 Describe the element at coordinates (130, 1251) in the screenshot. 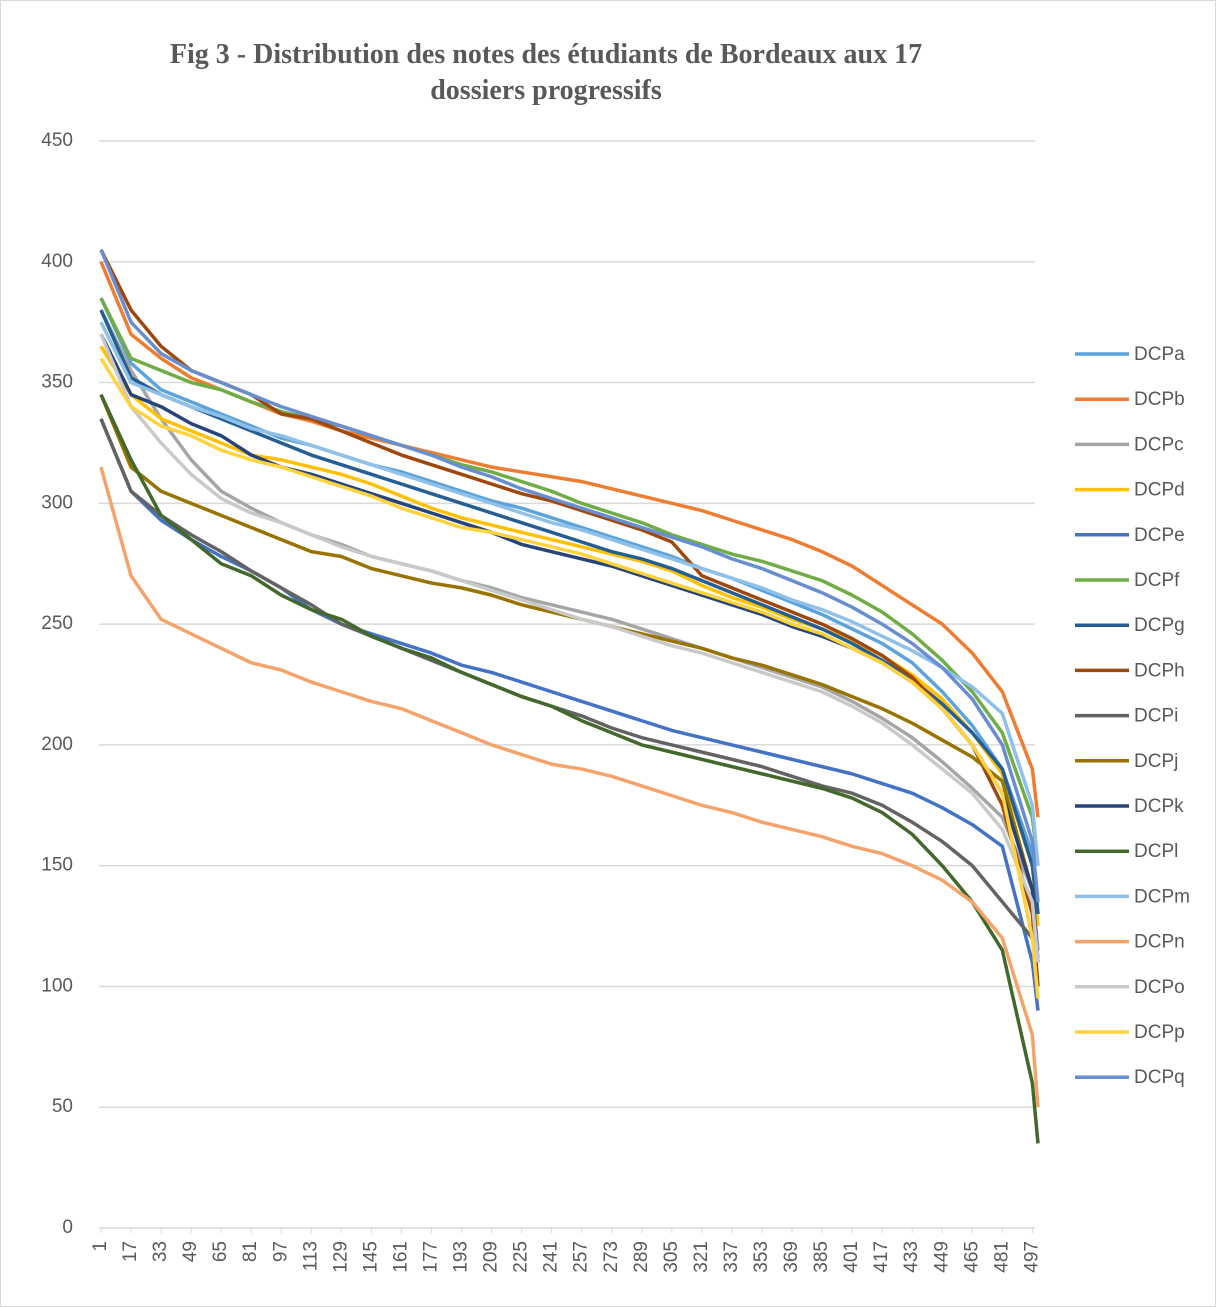

I see `x-tick-label: 17` at that location.